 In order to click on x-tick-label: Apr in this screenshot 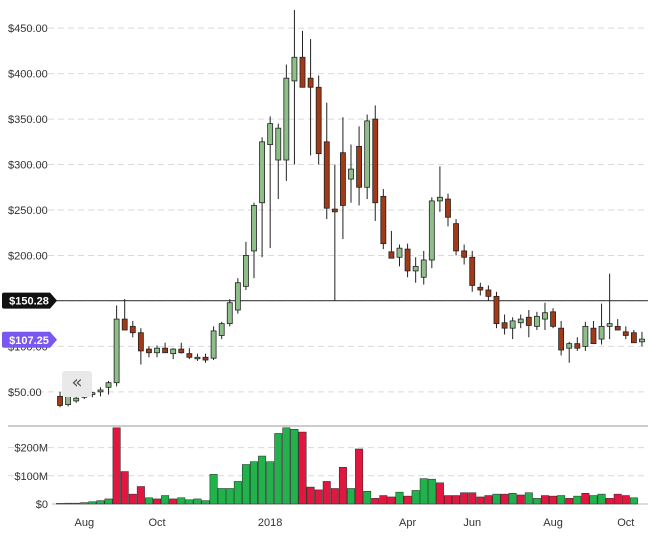, I will do `click(407, 523)`.